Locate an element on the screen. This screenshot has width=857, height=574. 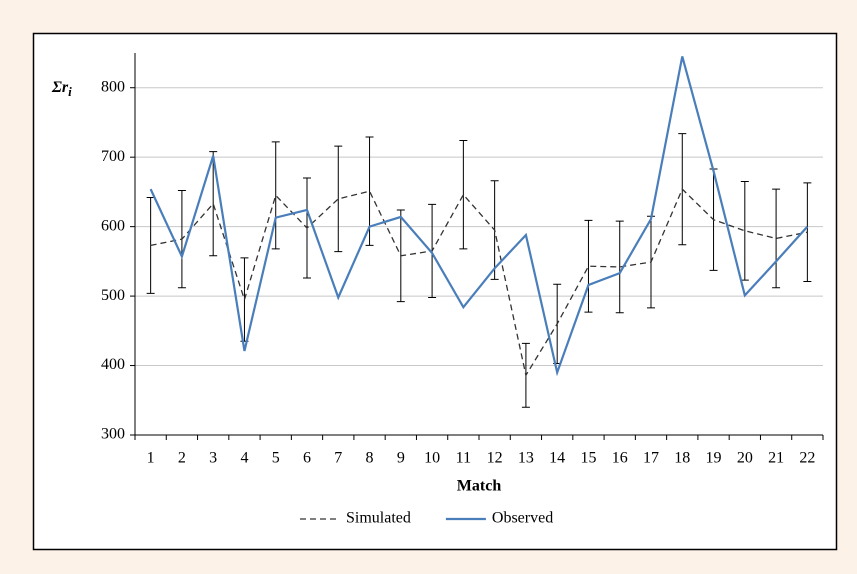
x-tick-label: 4 is located at coordinates (244, 458).